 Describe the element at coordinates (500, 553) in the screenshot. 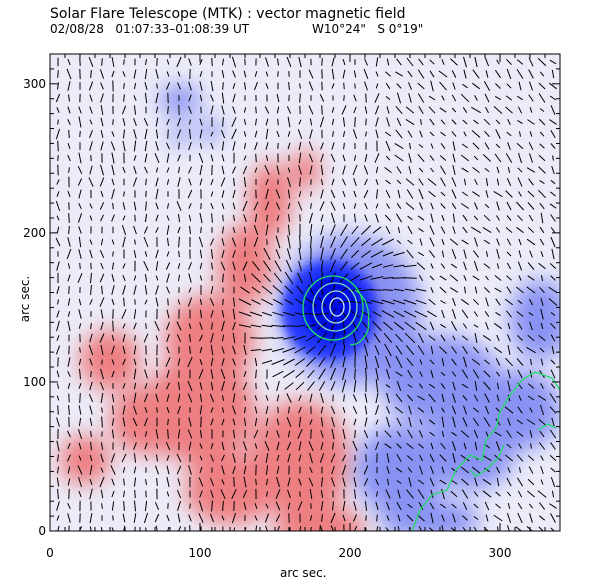

I see `x-tick-label: 300` at that location.